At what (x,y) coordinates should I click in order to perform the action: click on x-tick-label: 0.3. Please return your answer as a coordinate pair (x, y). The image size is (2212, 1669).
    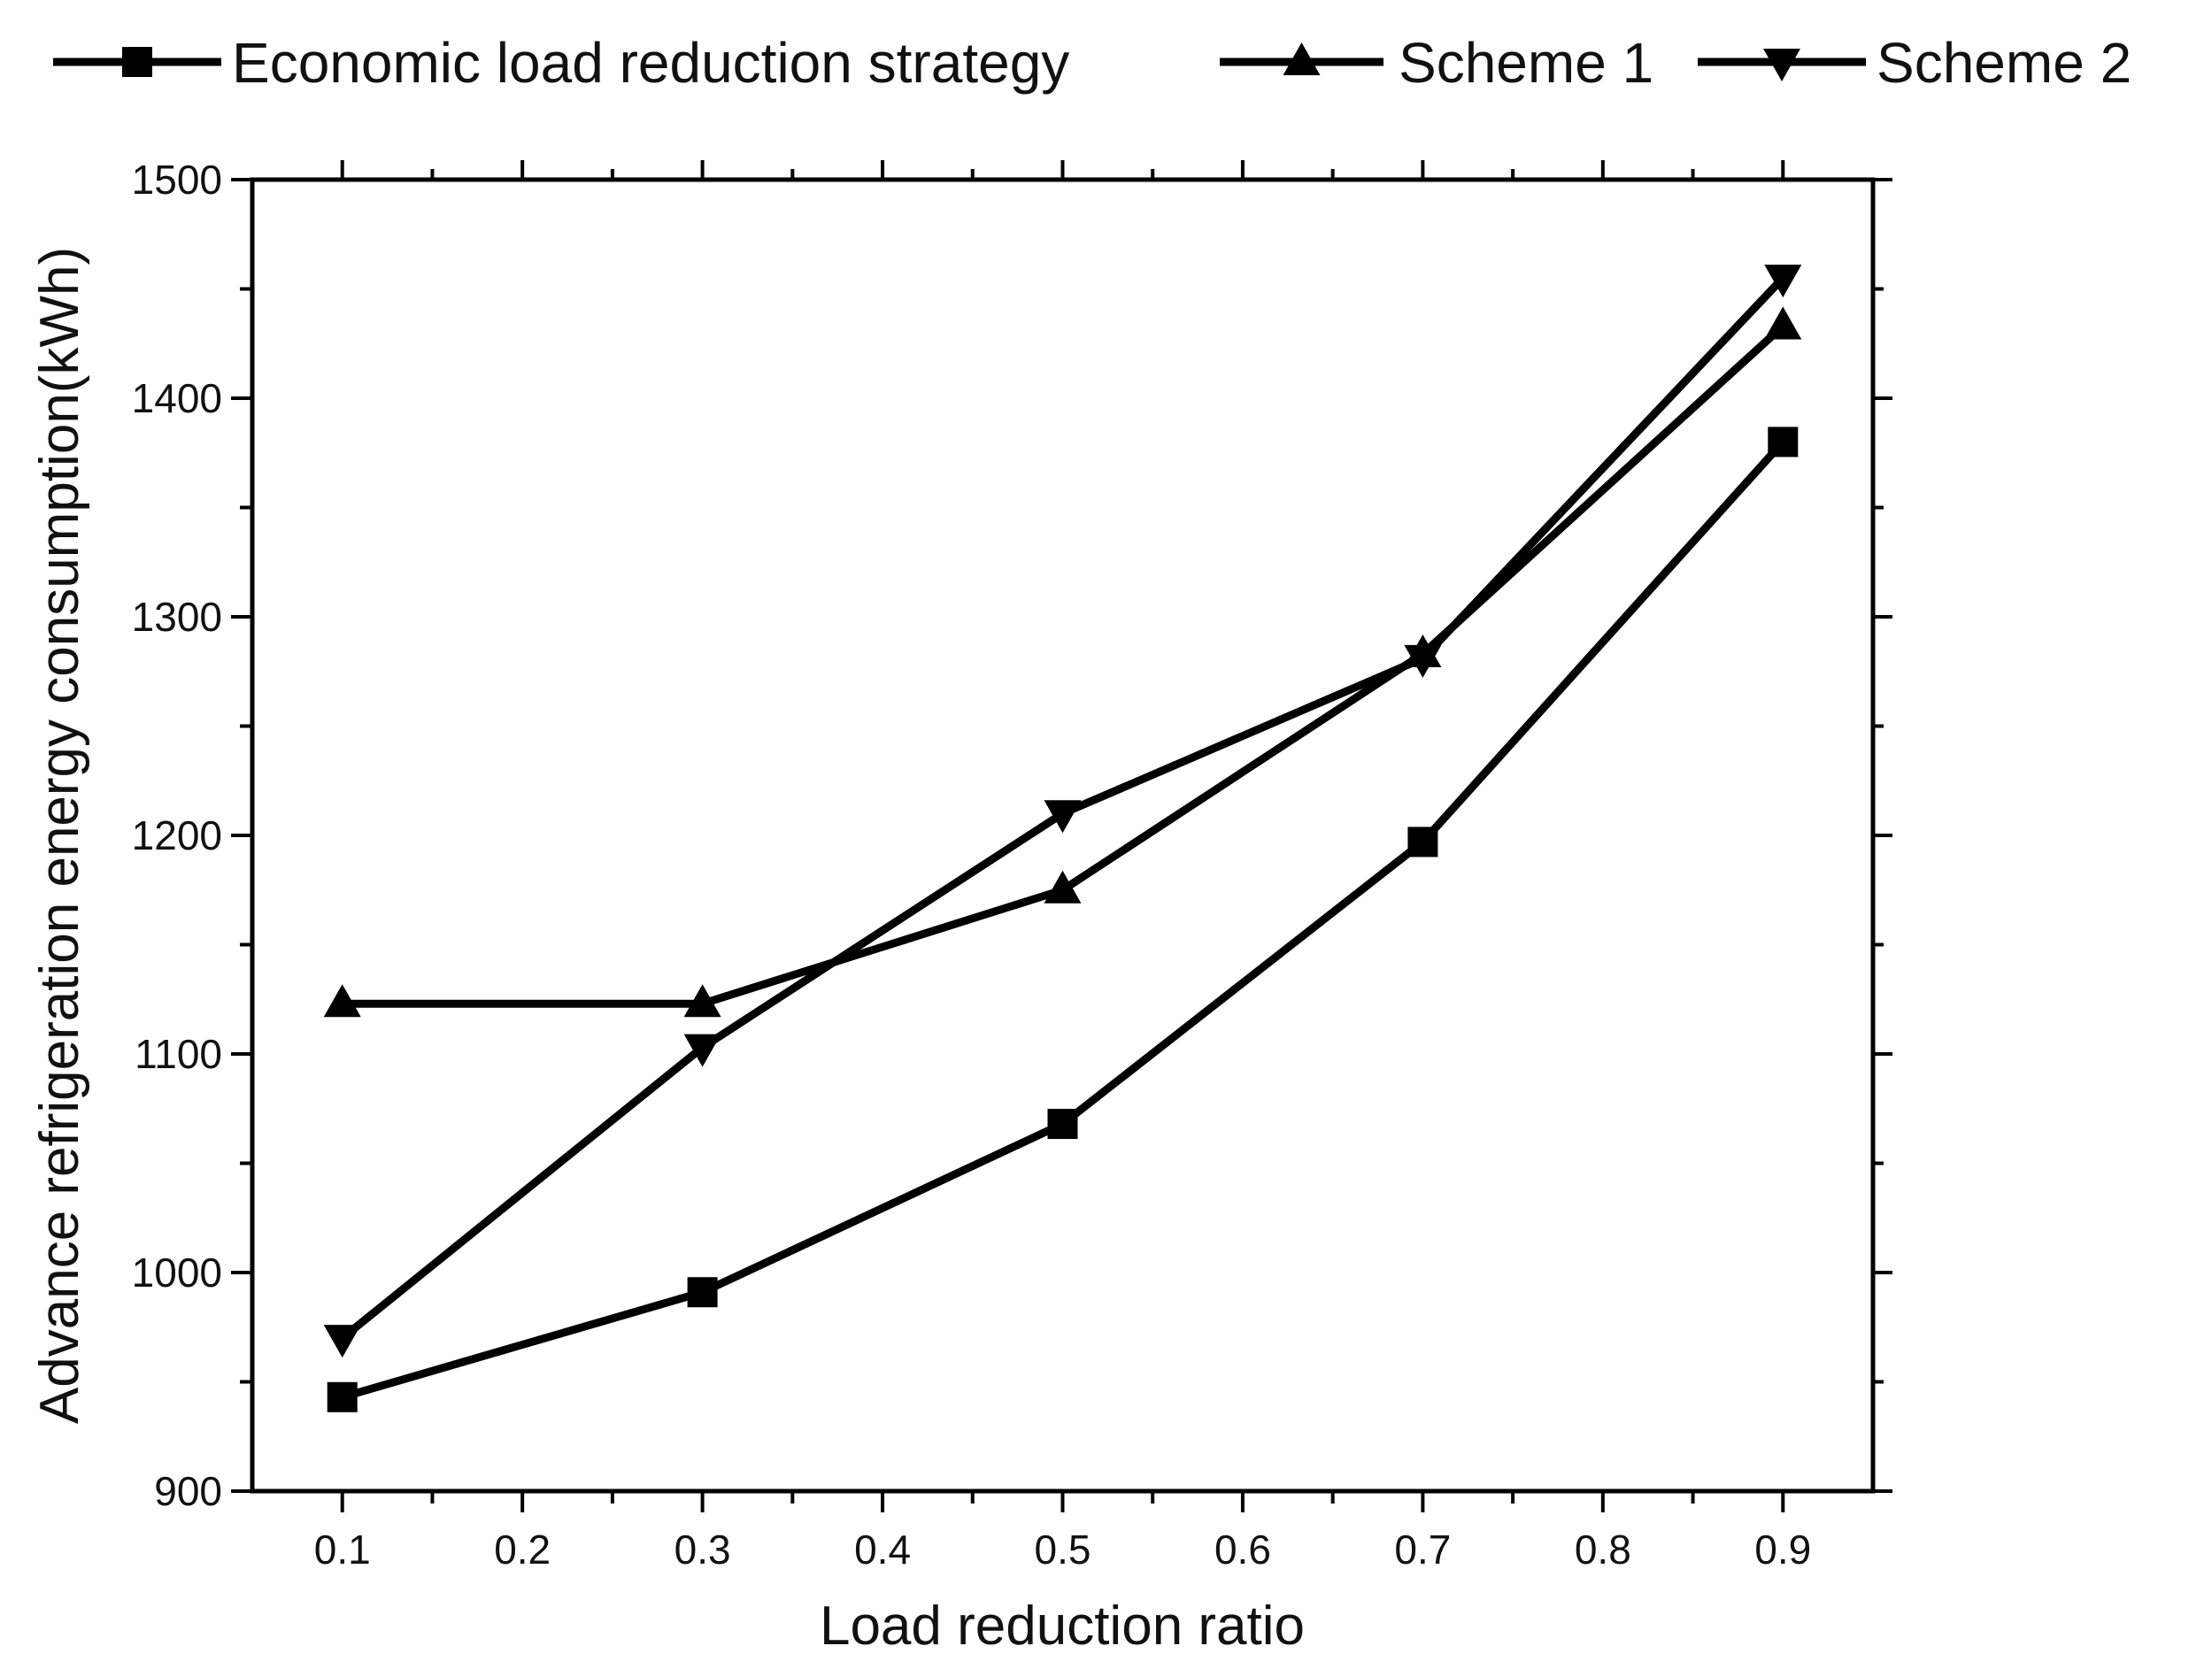
    Looking at the image, I should click on (702, 1550).